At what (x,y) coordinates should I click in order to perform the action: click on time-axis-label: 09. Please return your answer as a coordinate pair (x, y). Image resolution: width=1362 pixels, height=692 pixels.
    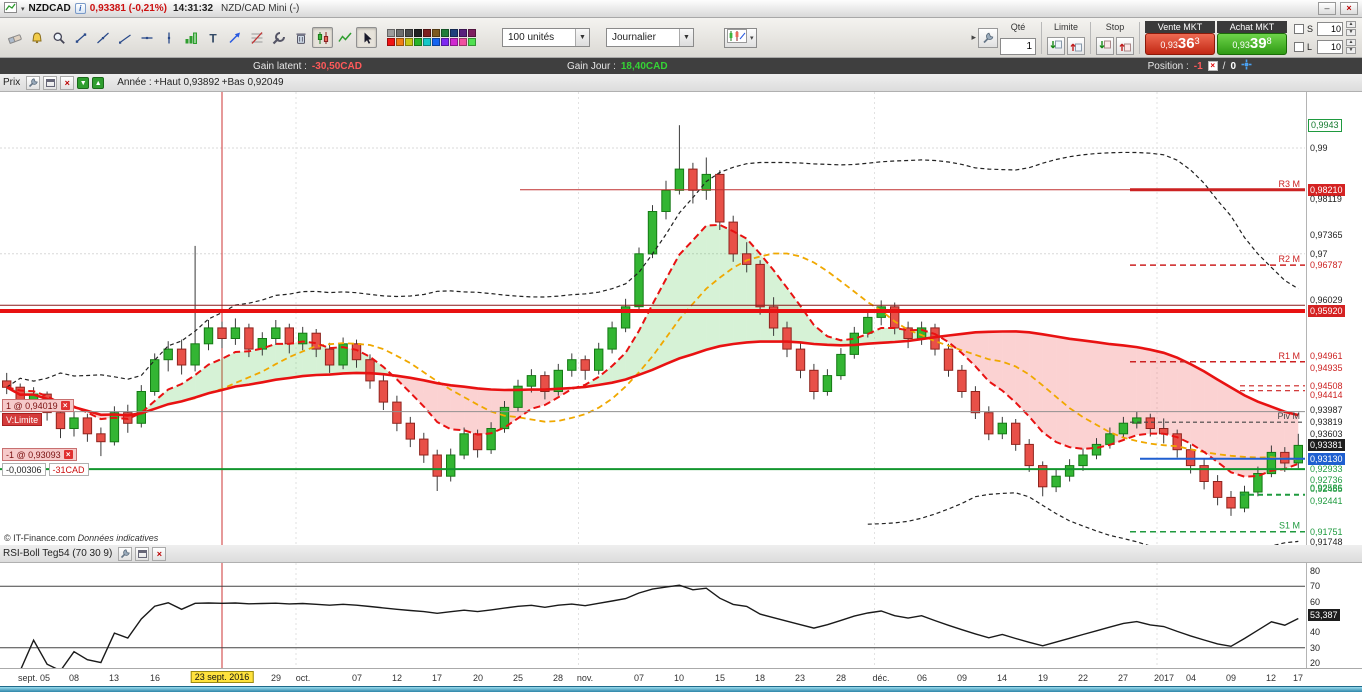
    Looking at the image, I should click on (1231, 678).